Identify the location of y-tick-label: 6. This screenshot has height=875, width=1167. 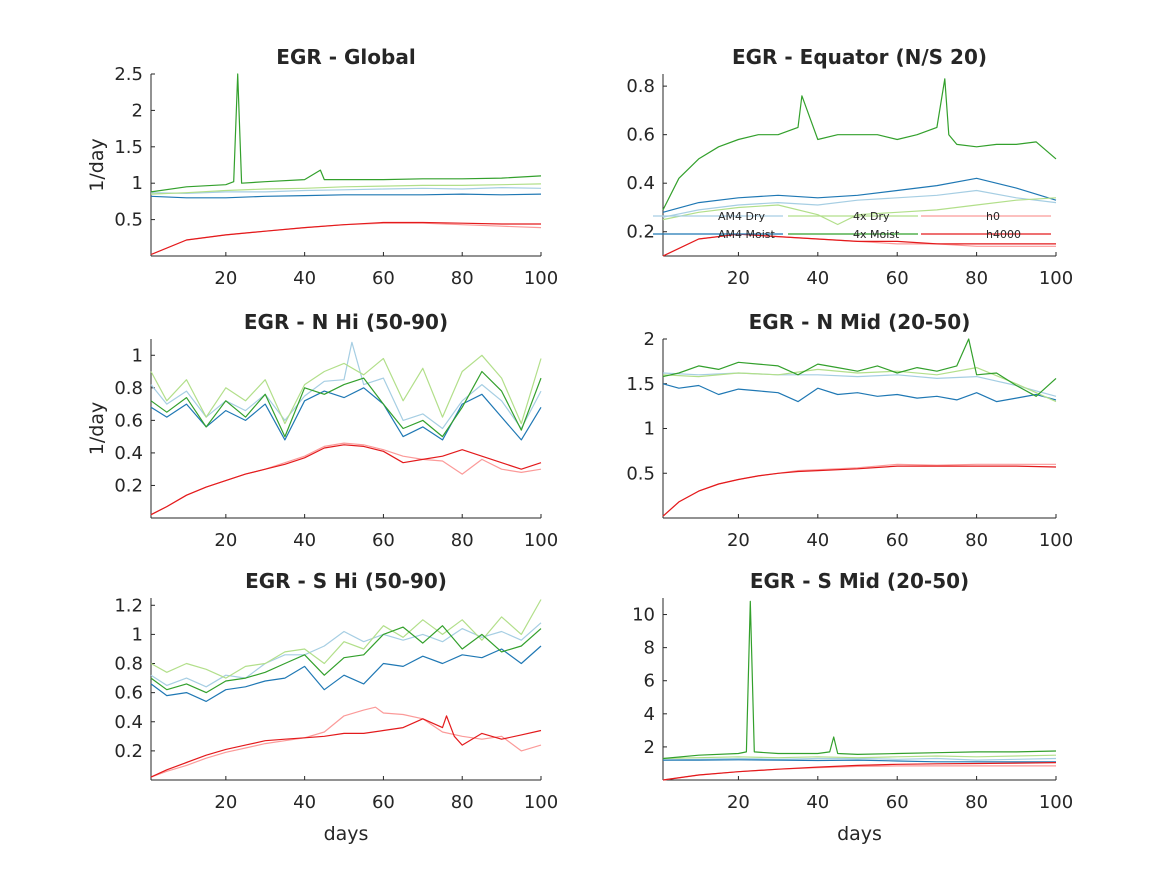
(649, 681).